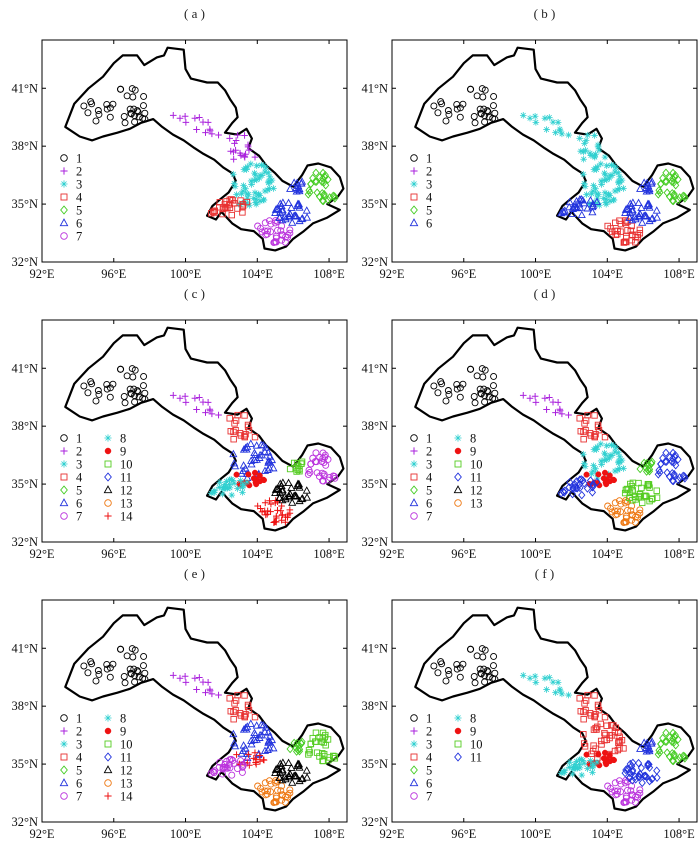 The height and width of the screenshot is (856, 700). Describe the element at coordinates (126, 478) in the screenshot. I see `legend-label-11: 11` at that location.